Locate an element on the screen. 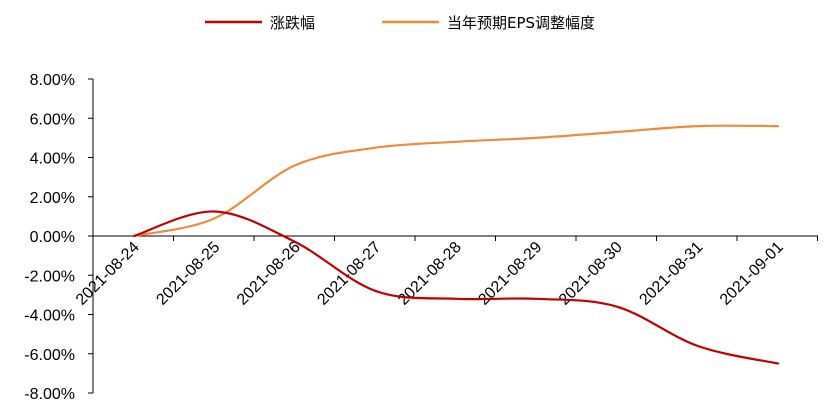 The image size is (825, 408). x-tick-label: 2021-08-26 is located at coordinates (269, 274).